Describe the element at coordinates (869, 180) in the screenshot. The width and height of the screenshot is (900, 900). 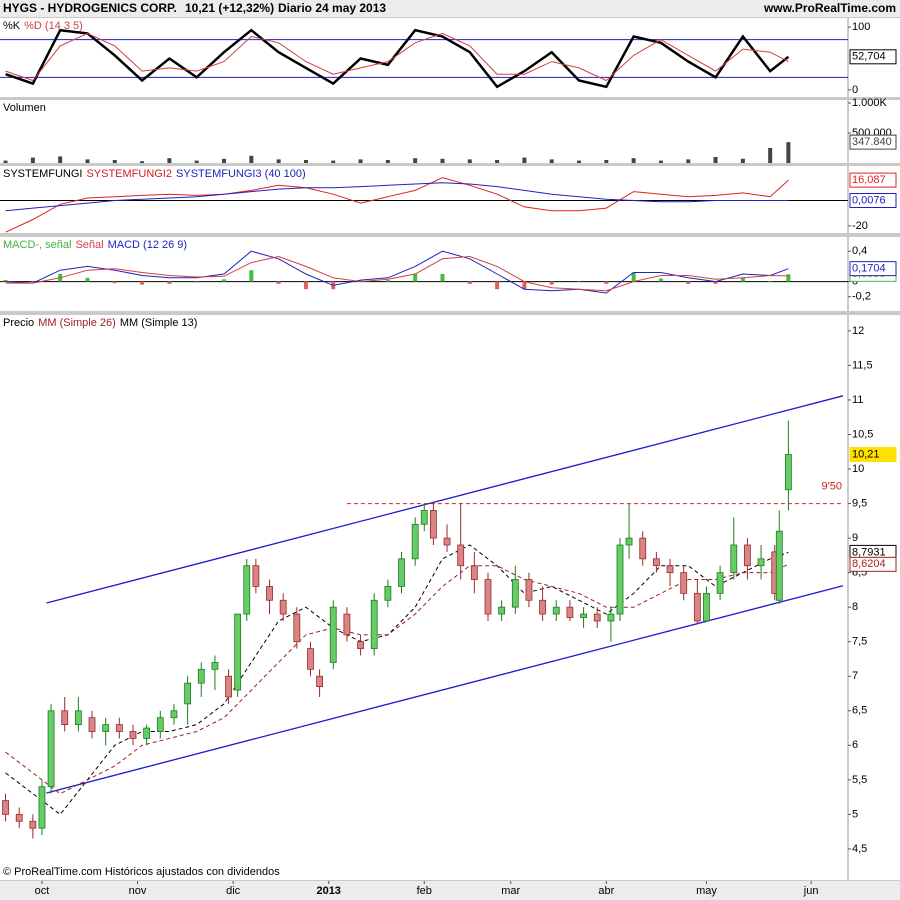
I see `last-value-label: 16,087` at that location.